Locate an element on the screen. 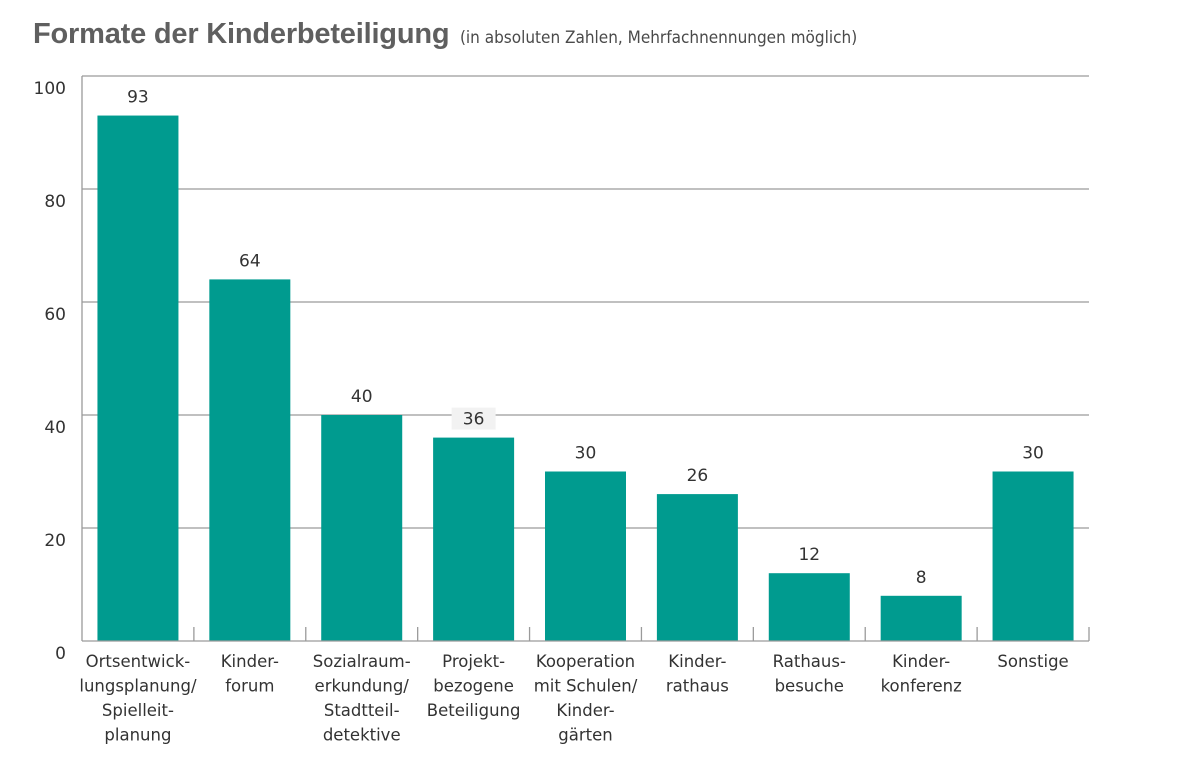 This screenshot has width=1200, height=766. value-label: 93 is located at coordinates (138, 98).